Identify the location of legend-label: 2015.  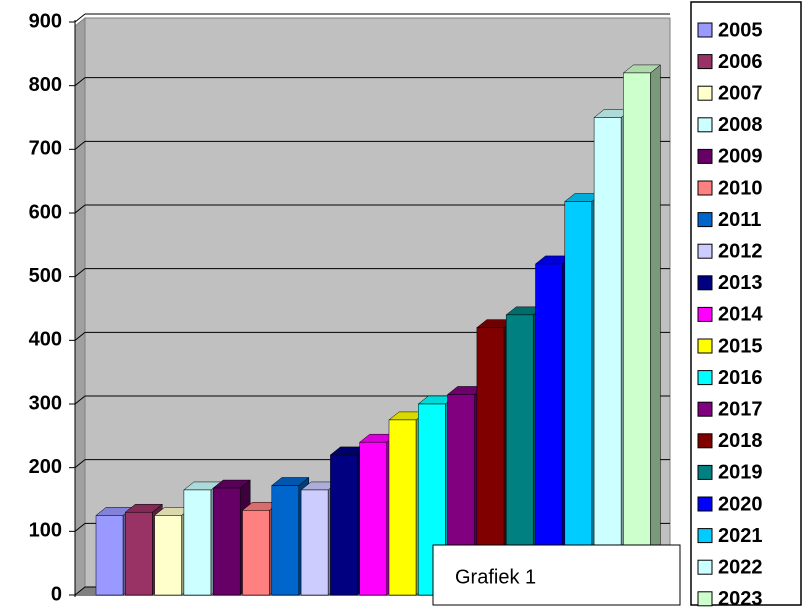
(740, 346).